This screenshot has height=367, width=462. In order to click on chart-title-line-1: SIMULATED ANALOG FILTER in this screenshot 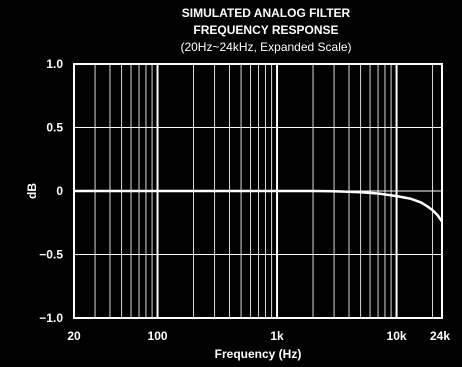, I will do `click(266, 13)`.